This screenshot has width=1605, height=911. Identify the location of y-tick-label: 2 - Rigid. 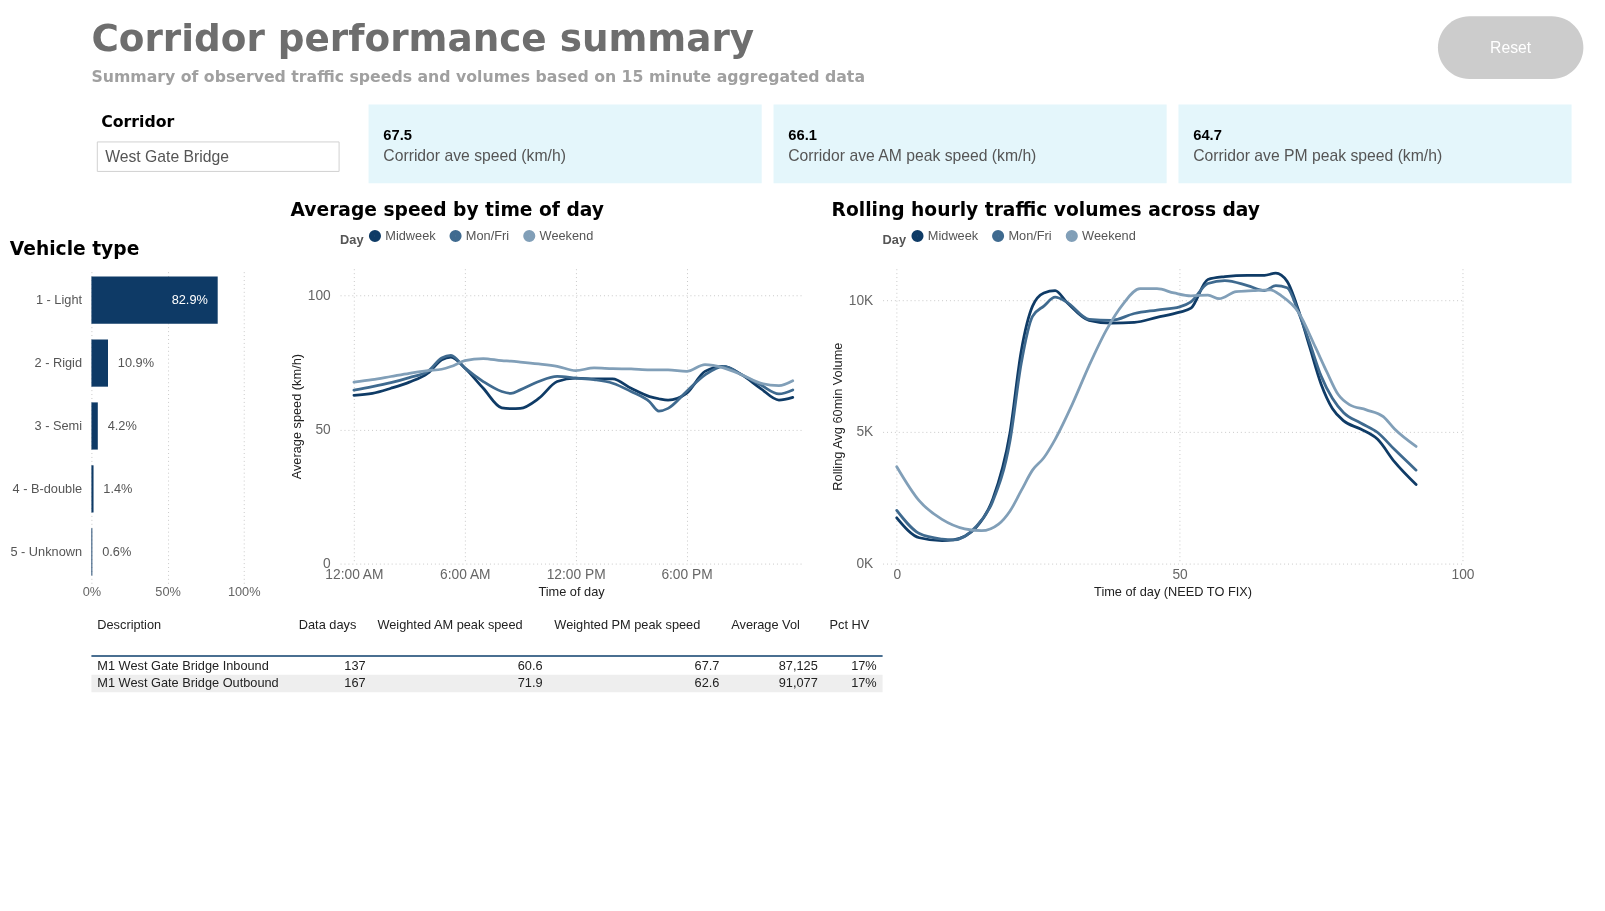
(58, 363).